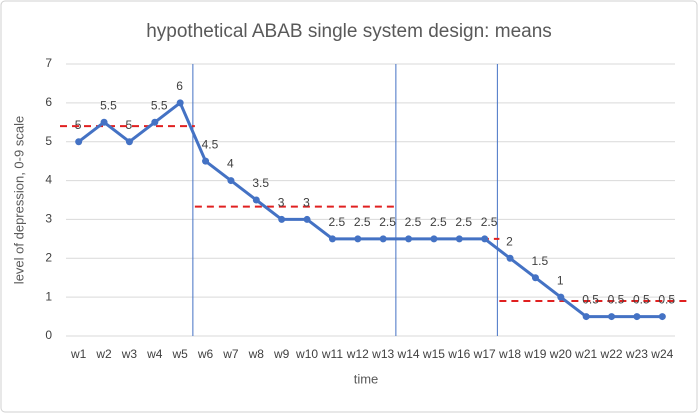 The image size is (698, 418). I want to click on x-tick-label: w12, so click(357, 354).